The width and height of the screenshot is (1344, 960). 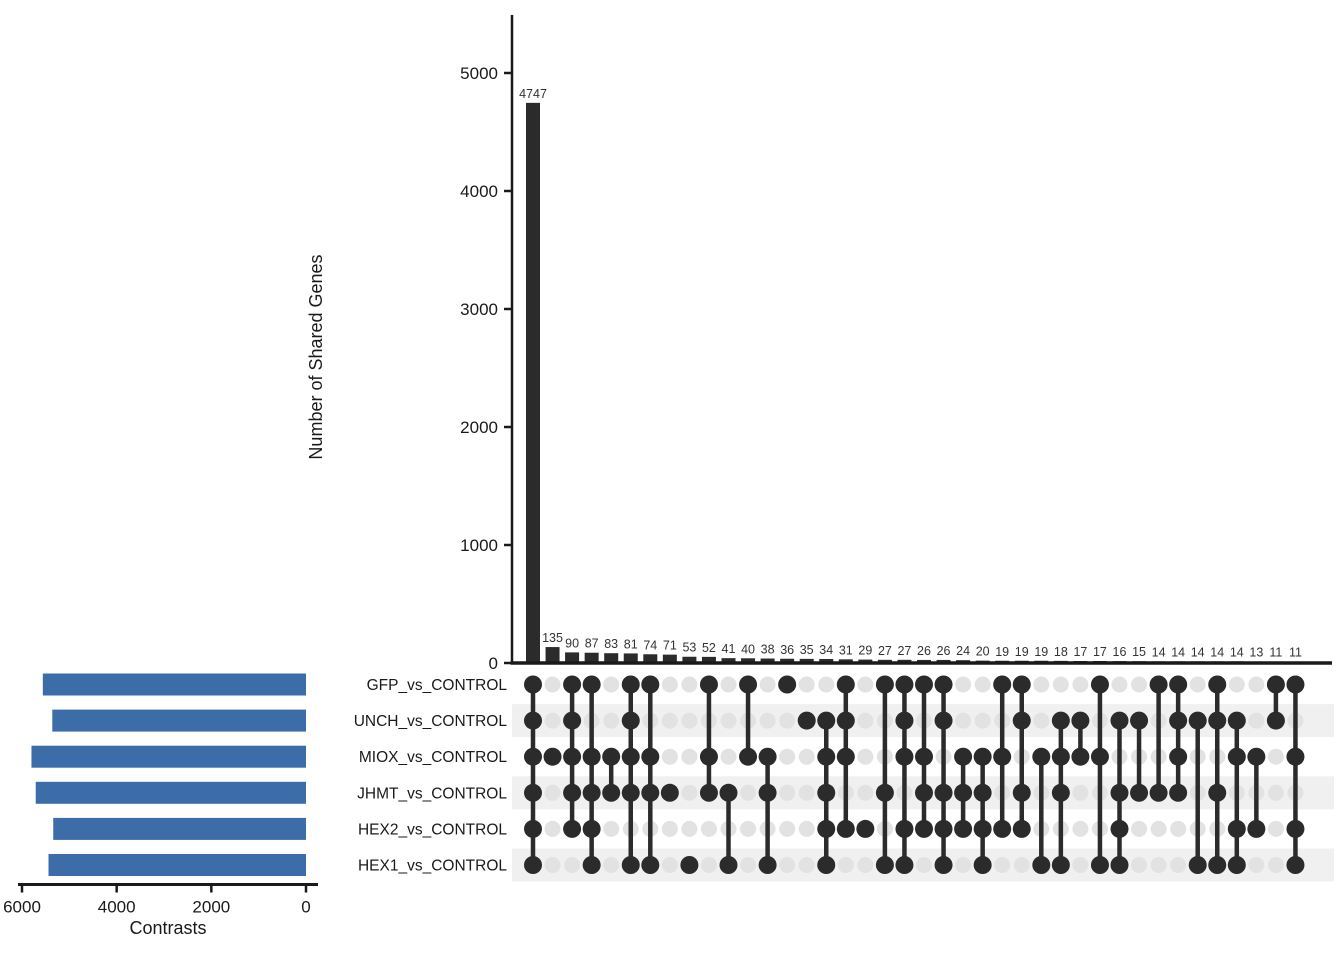 I want to click on y-tick-label: 3000, so click(x=479, y=309).